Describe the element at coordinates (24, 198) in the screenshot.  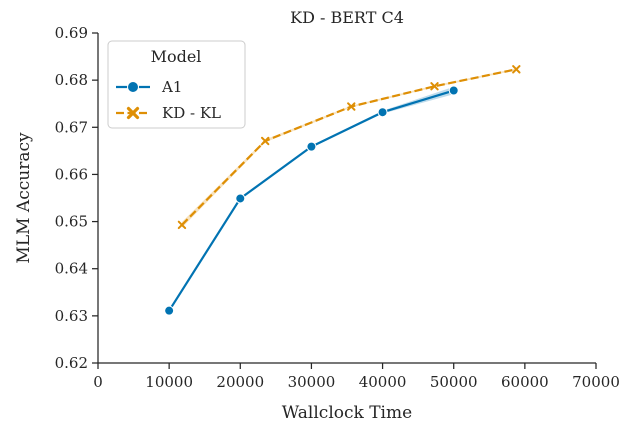
I see `y-axis-label: MLM Accuracy` at that location.